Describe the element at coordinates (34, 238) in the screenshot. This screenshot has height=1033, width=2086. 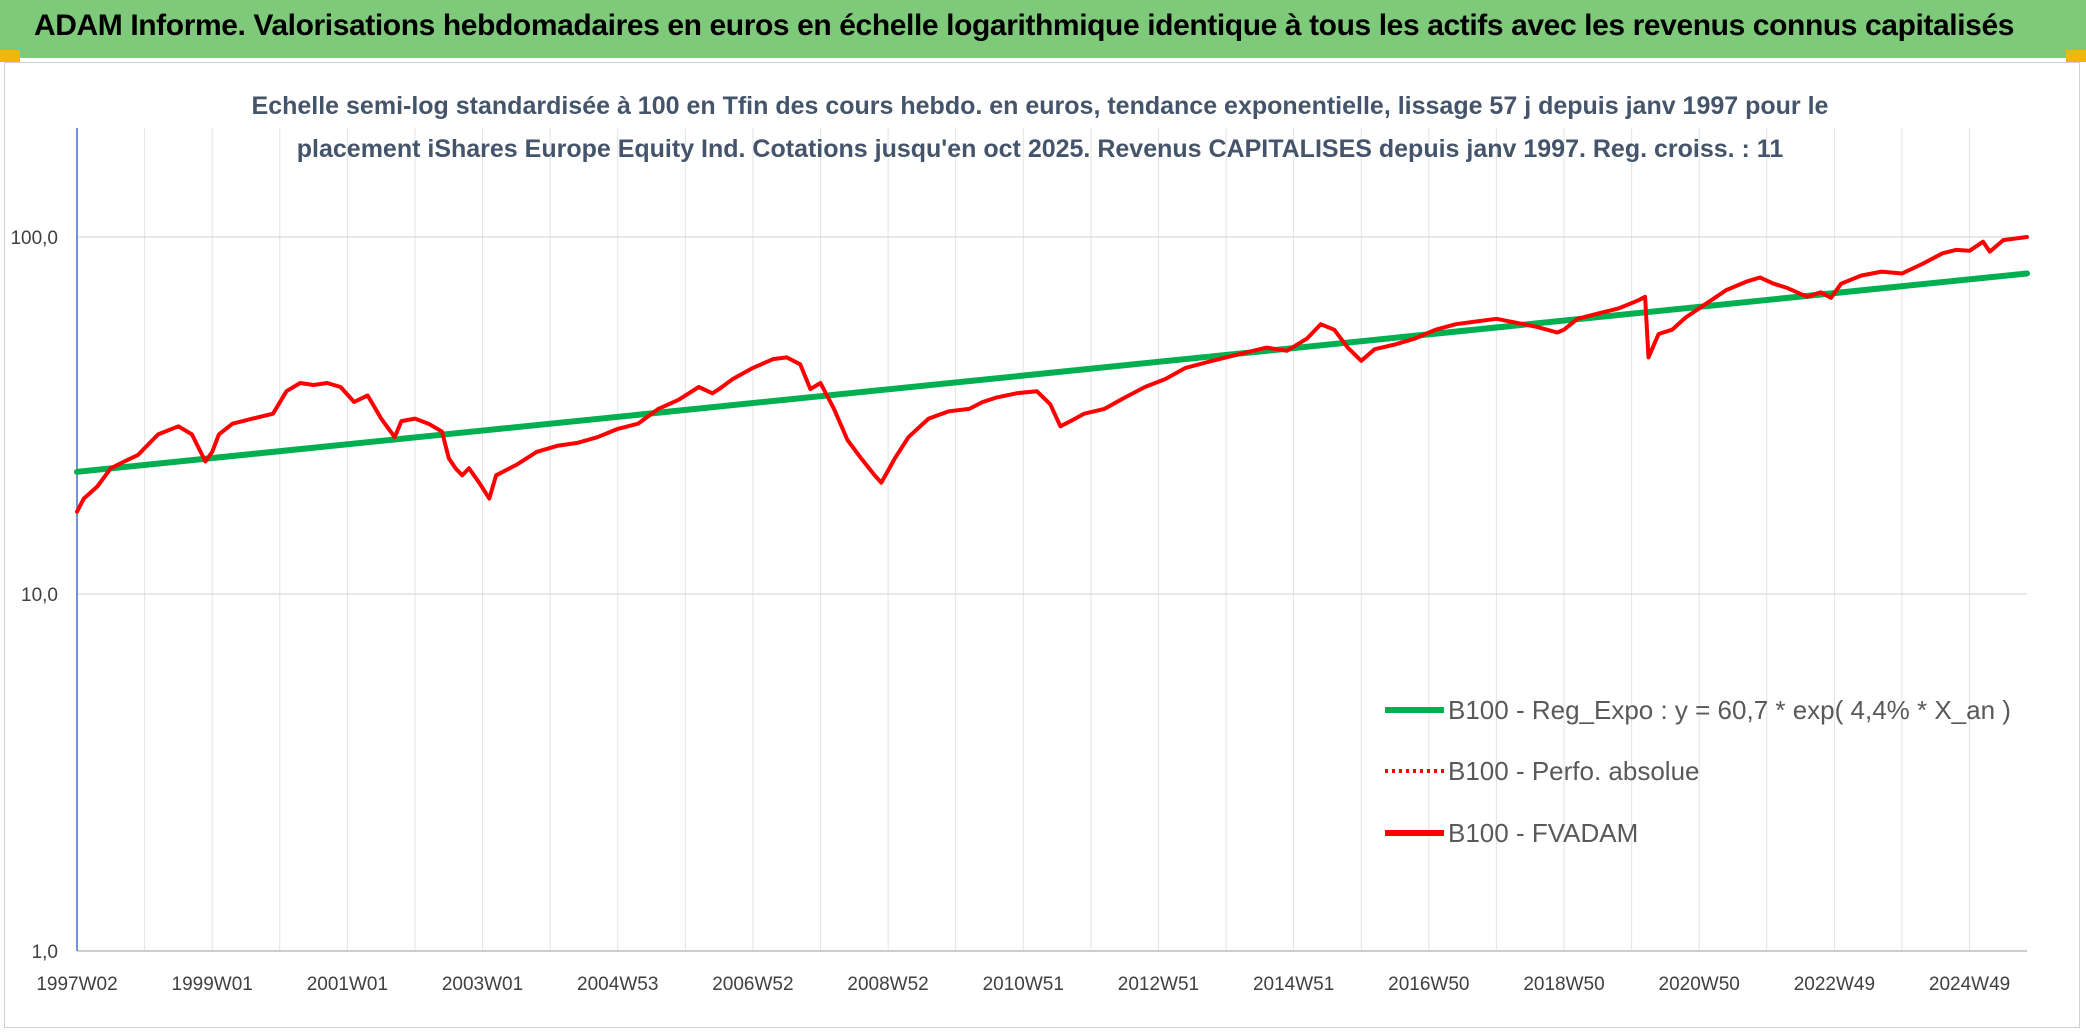
I see `y-tick-label-2: 100,0` at that location.